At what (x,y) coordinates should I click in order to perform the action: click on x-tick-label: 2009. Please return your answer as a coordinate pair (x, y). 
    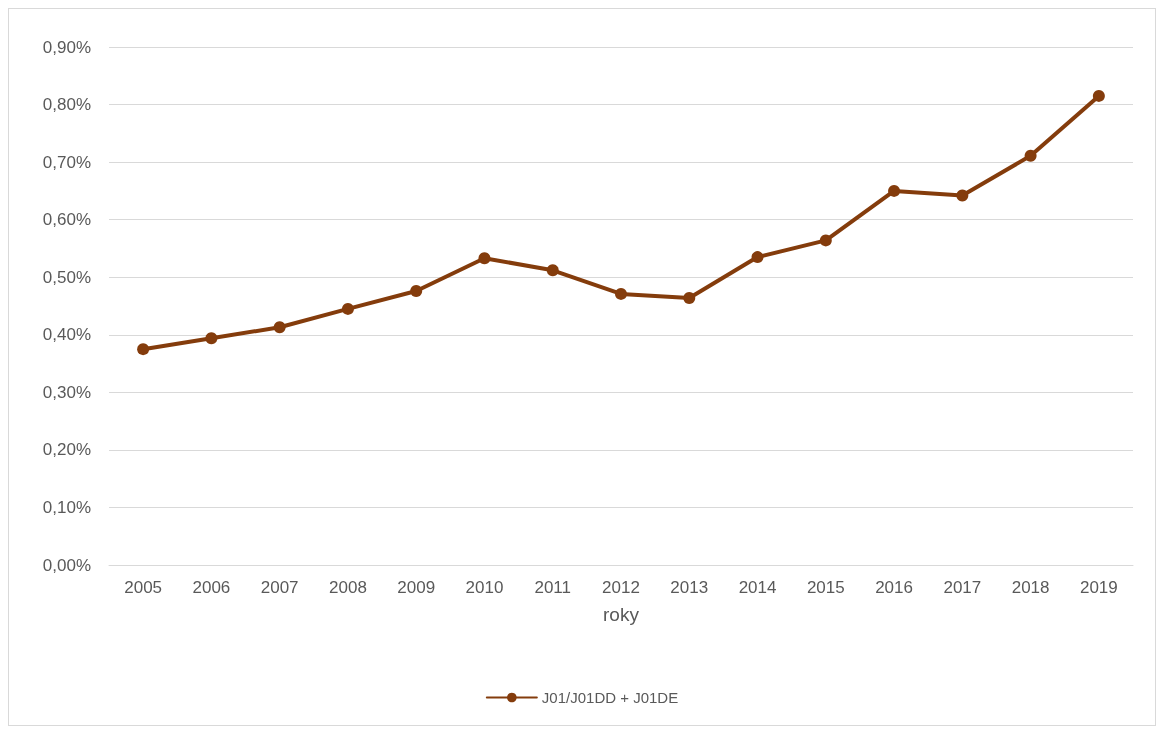
    Looking at the image, I should click on (416, 587).